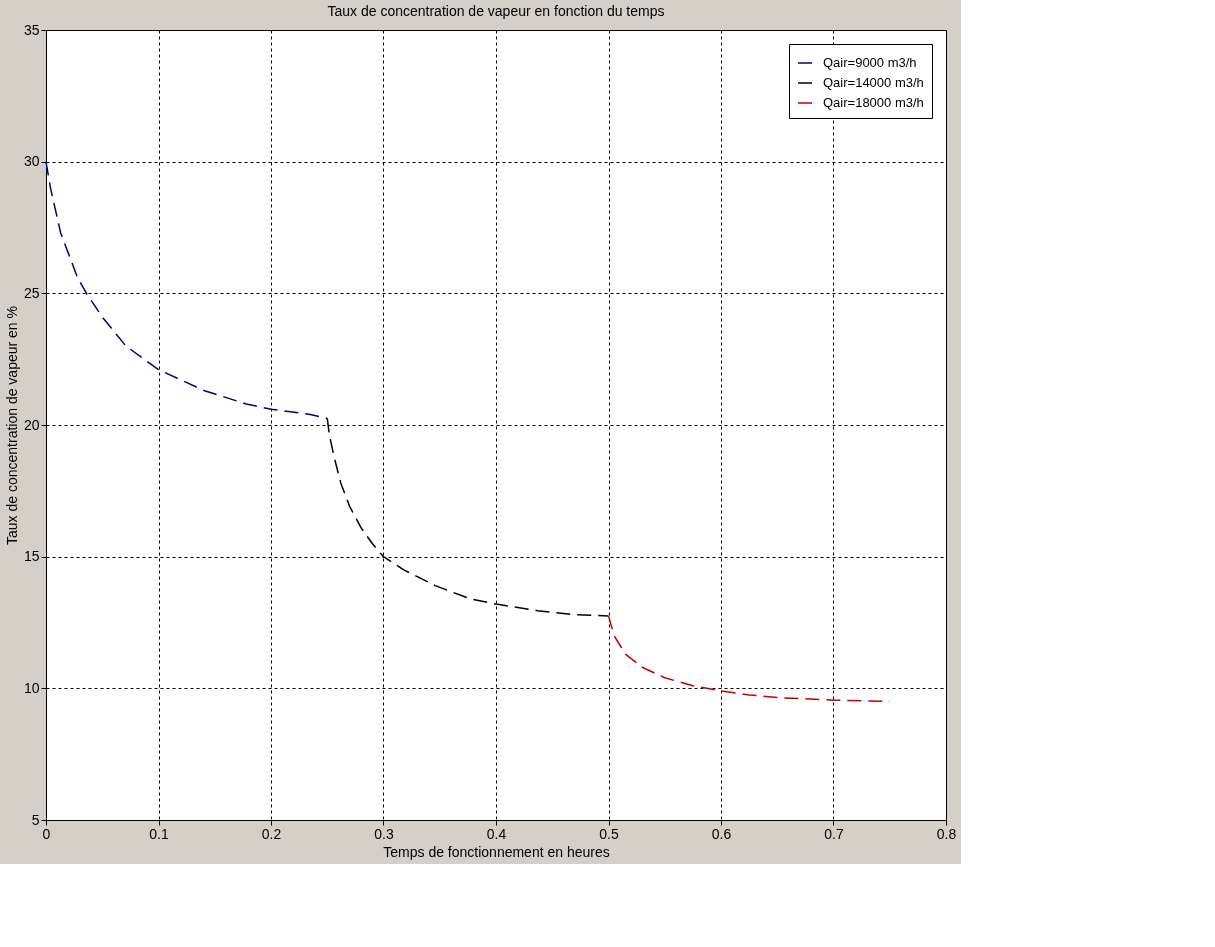 The height and width of the screenshot is (947, 1215). I want to click on x-tick-label: 0.2, so click(271, 833).